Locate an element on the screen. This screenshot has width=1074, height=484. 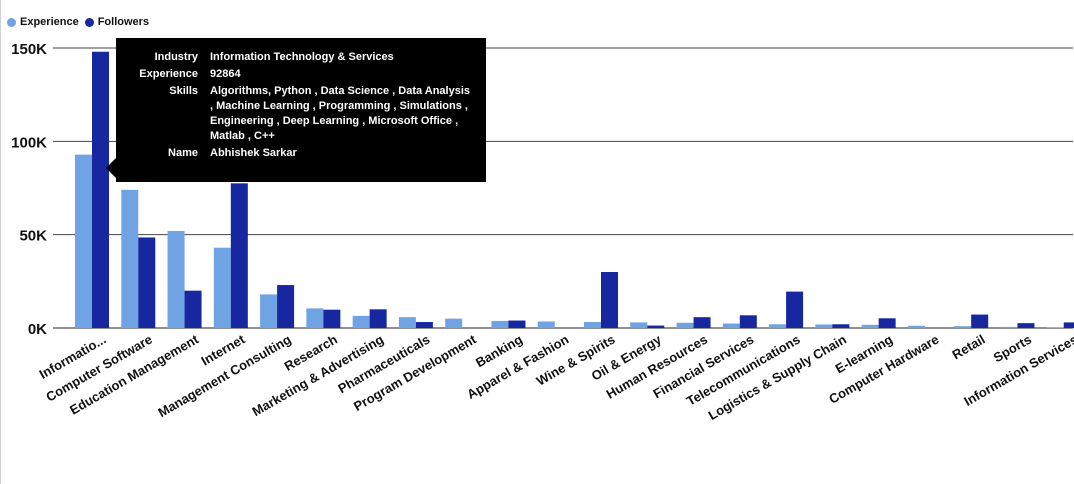
y-tick-label: 100K is located at coordinates (29, 142).